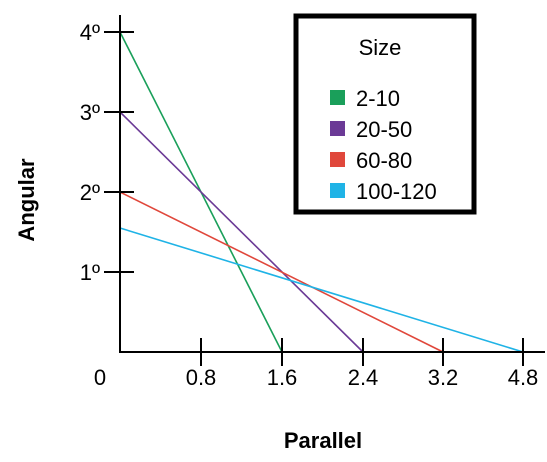 The image size is (547, 462). What do you see at coordinates (90, 32) in the screenshot?
I see `y-tick-label-3: 4º` at bounding box center [90, 32].